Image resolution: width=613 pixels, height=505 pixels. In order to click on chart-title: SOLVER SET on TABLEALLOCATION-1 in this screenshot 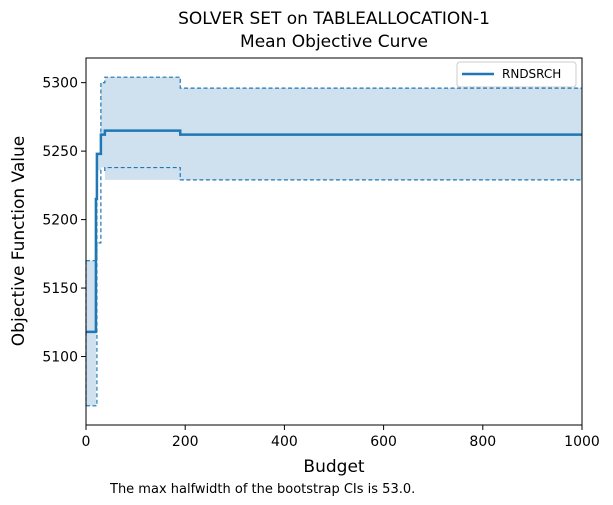, I will do `click(334, 19)`.